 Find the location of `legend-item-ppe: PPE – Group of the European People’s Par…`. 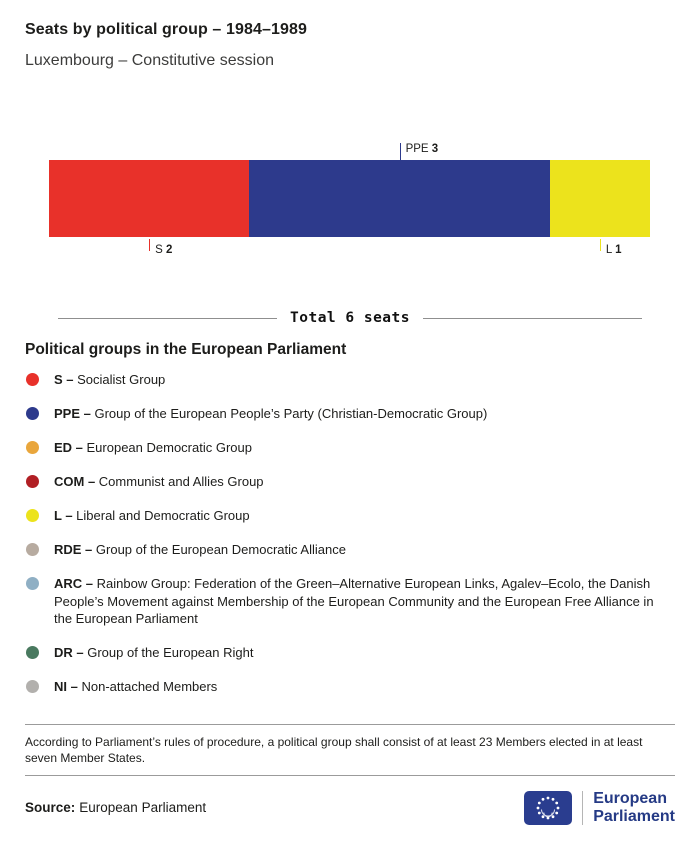

legend-item-ppe: PPE – Group of the European People’s Par… is located at coordinates (350, 414).